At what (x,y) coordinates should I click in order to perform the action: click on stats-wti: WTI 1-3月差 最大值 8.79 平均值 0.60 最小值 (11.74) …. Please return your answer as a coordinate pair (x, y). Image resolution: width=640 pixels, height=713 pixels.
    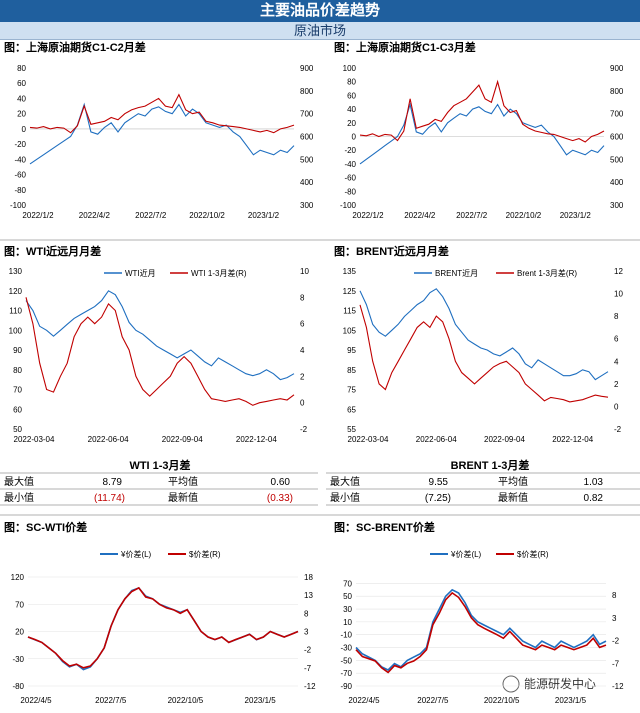
    Looking at the image, I should click on (159, 482).